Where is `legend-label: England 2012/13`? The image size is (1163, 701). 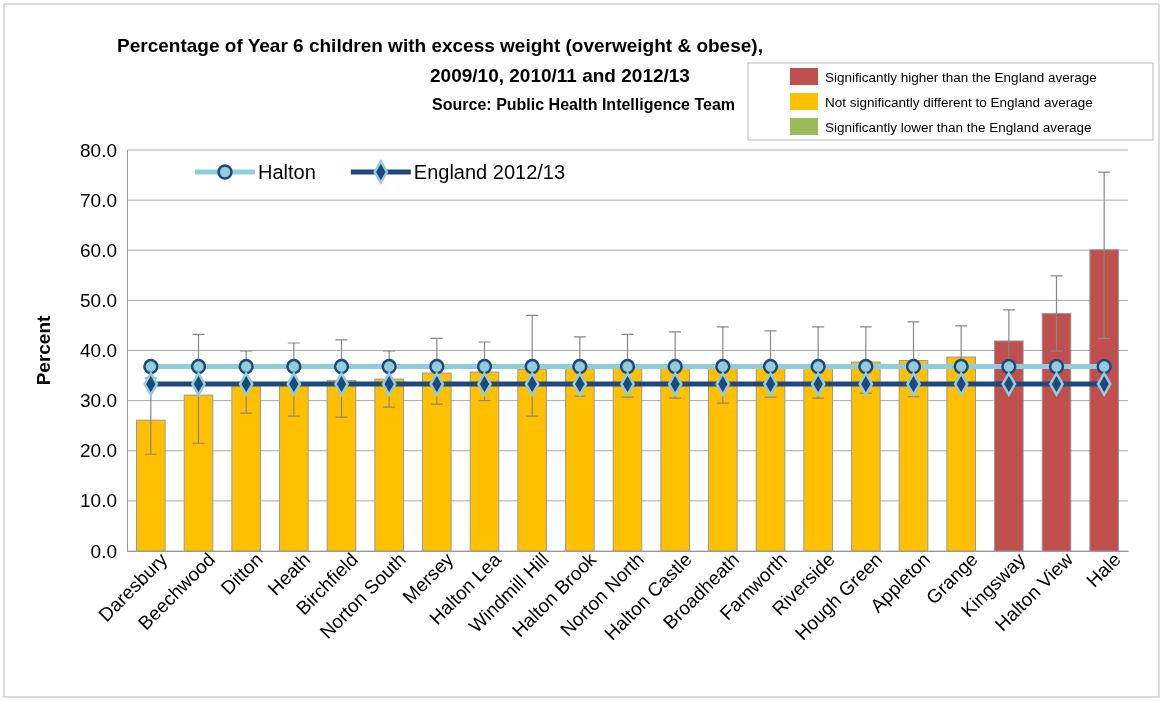
legend-label: England 2012/13 is located at coordinates (489, 172).